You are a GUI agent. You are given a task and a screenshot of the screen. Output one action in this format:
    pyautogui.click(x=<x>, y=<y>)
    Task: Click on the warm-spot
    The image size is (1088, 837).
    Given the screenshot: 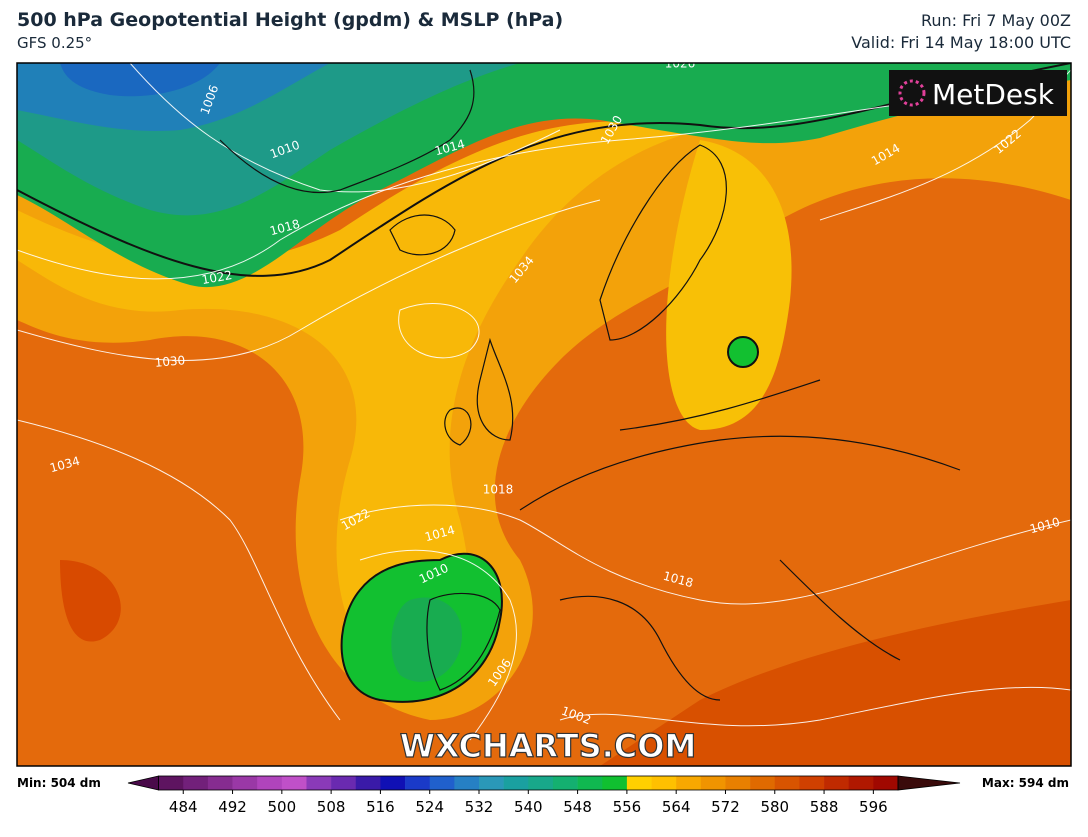 What is the action you would take?
    pyautogui.click(x=90, y=601)
    